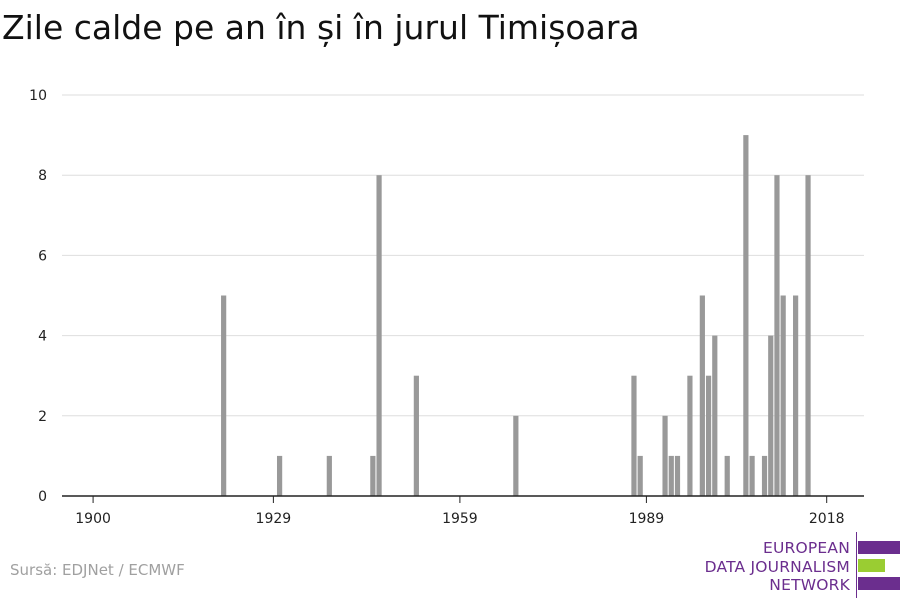 The image size is (900, 600). I want to click on bar-2015, so click(808, 335).